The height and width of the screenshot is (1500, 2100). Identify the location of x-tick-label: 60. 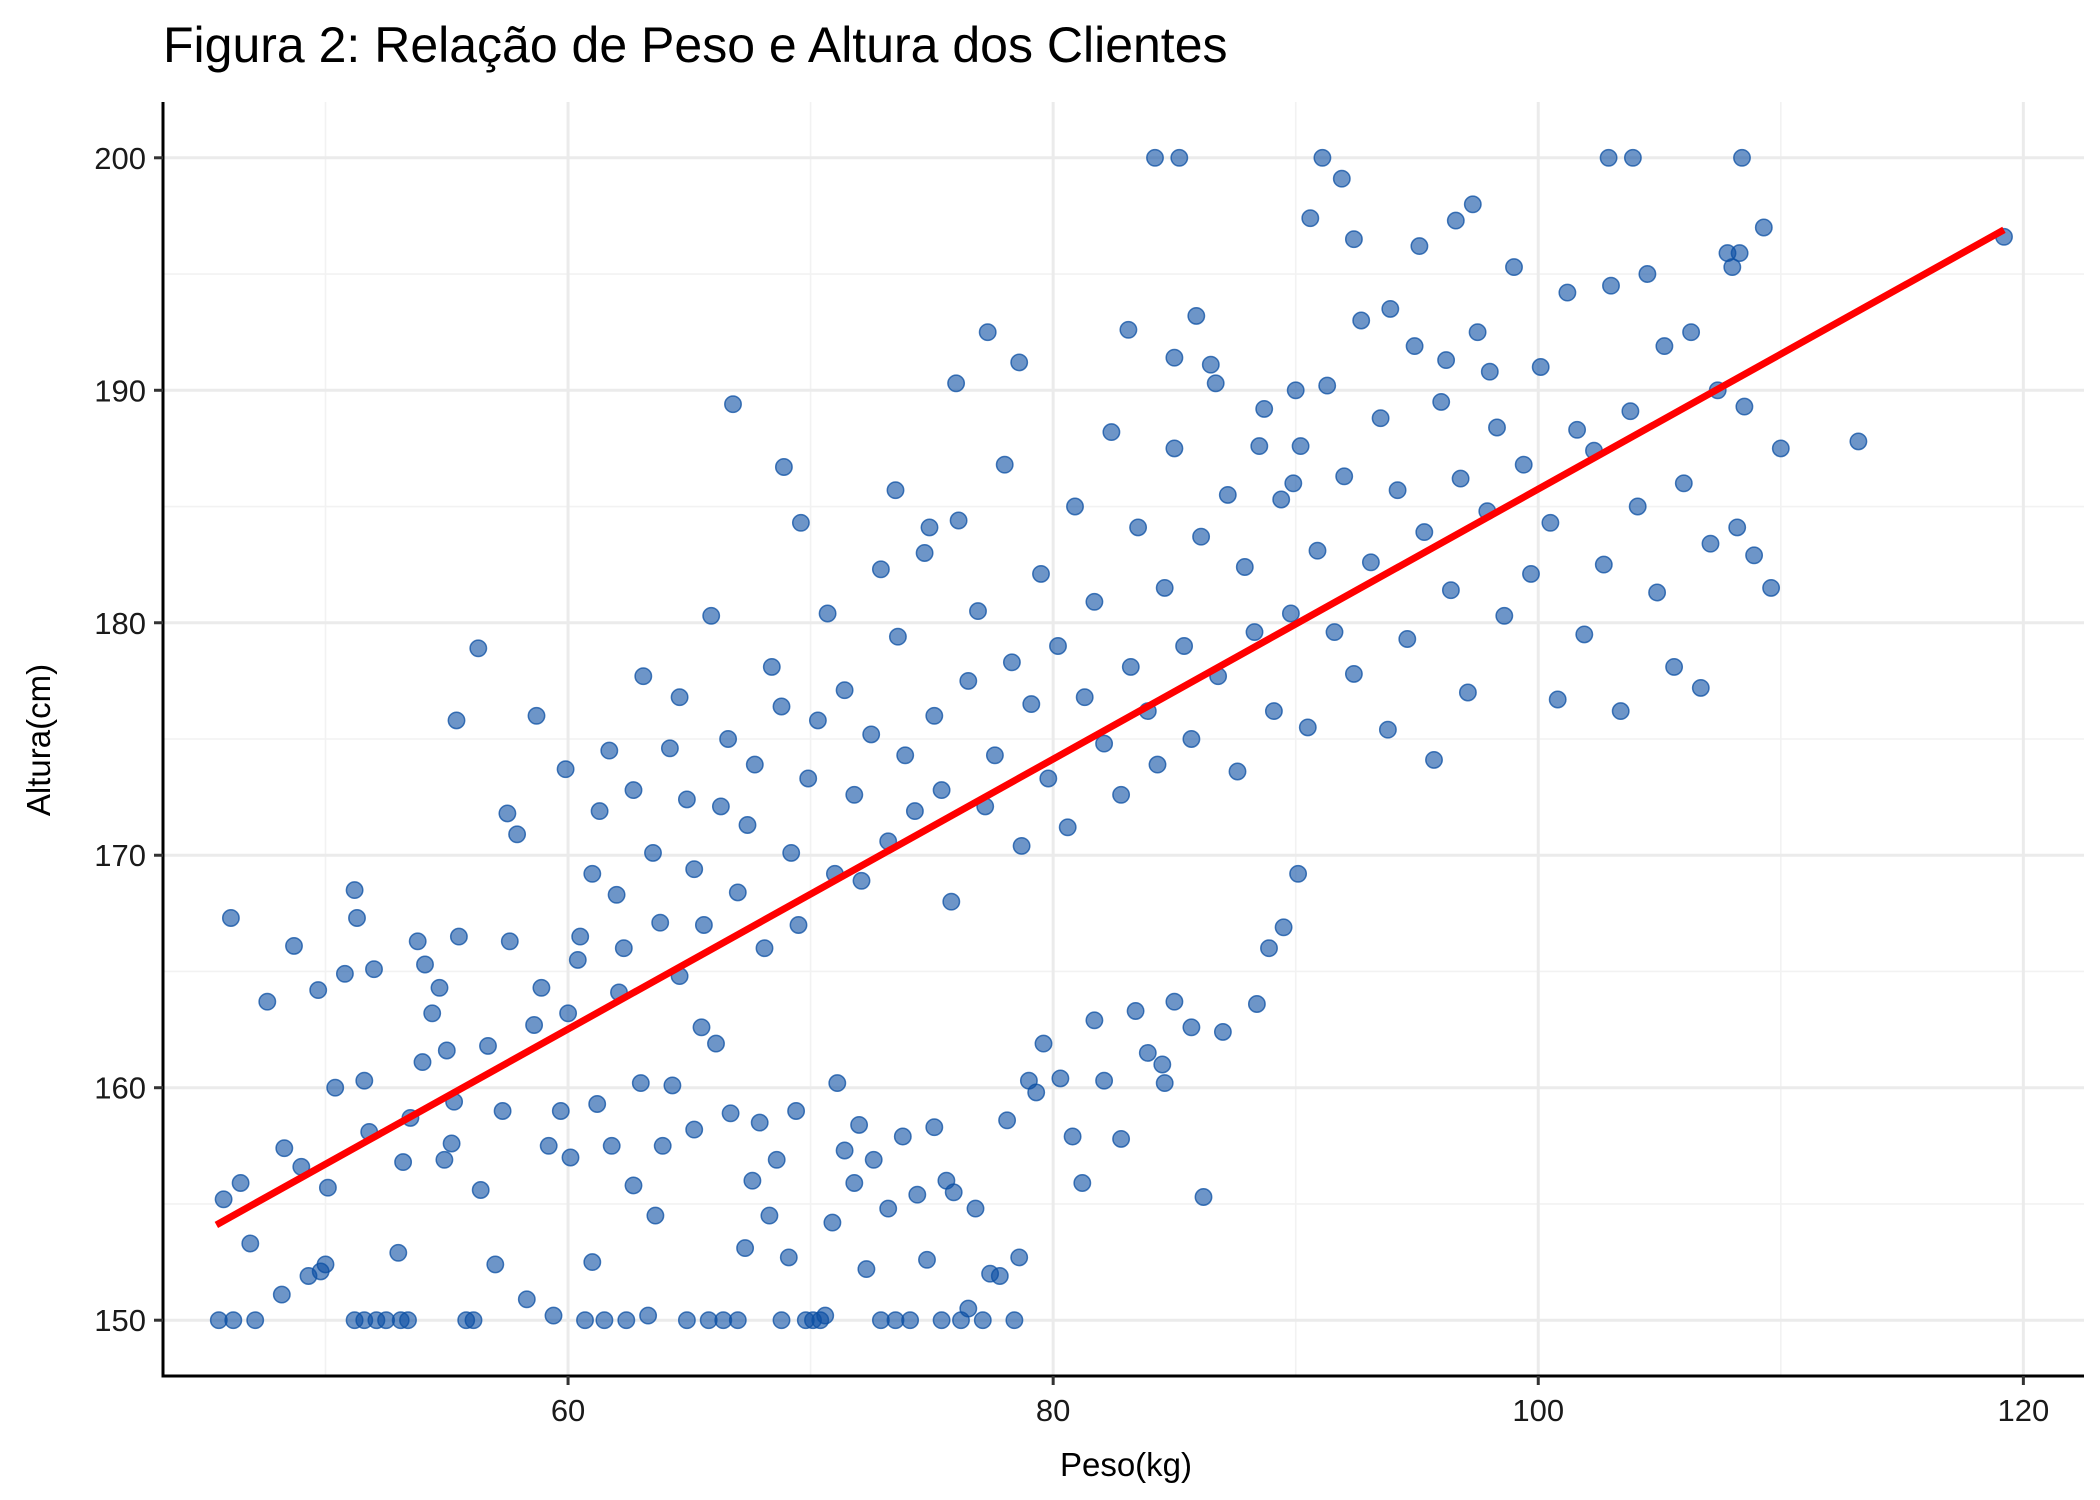
(568, 1410).